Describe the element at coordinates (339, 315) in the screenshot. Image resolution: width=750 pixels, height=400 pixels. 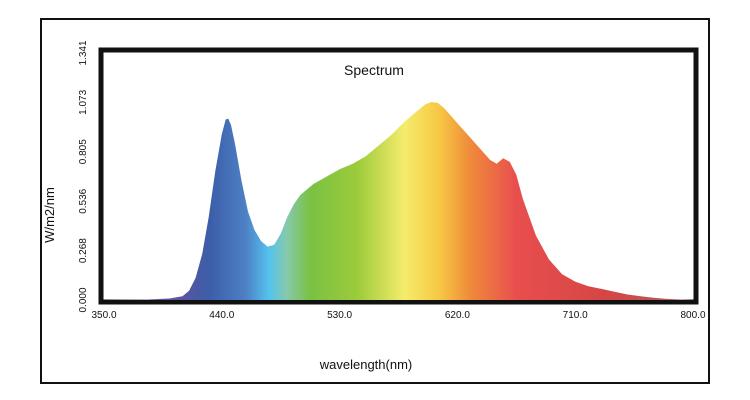
I see `x-tick-label: 530.0` at that location.